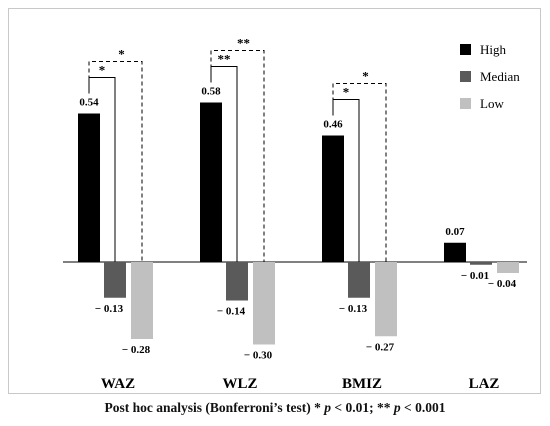 Image resolution: width=550 pixels, height=426 pixels. I want to click on significance-label-bmiz-high-low: *, so click(365, 76).